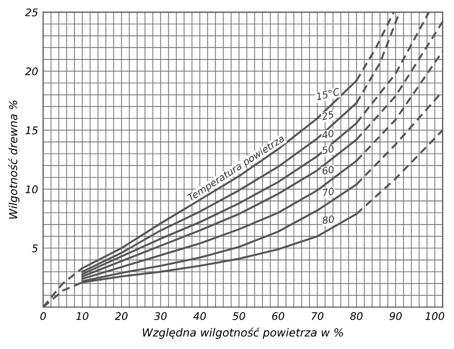 The image size is (454, 349). What do you see at coordinates (160, 316) in the screenshot?
I see `x-tick-label: 30` at bounding box center [160, 316].